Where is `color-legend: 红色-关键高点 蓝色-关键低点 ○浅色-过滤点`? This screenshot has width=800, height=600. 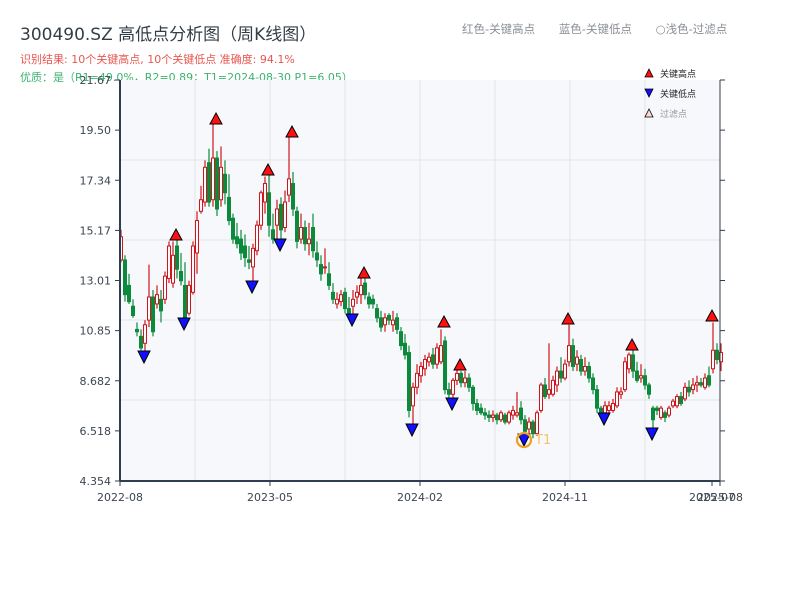 color-legend: 红色-关键高点 蓝色-关键低点 ○浅色-过滤点 is located at coordinates (594, 29).